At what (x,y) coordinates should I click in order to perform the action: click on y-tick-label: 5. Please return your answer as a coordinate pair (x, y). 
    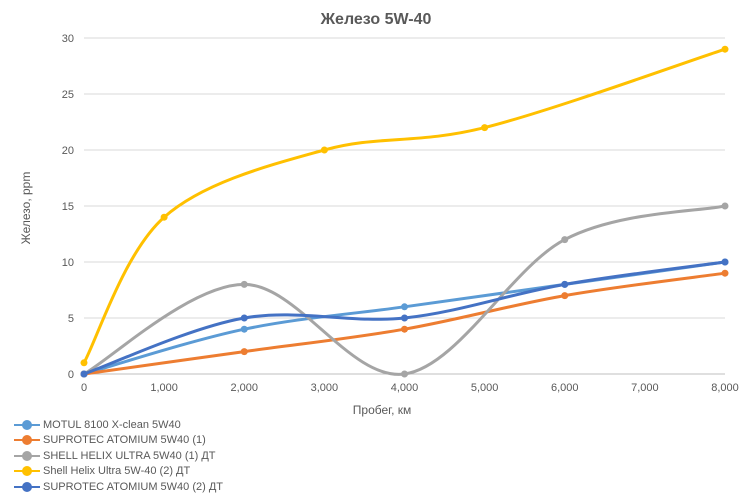
    Looking at the image, I should click on (71, 319).